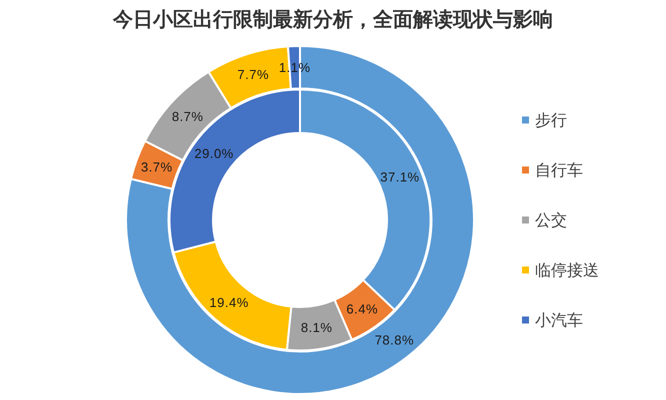  Describe the element at coordinates (333, 20) in the screenshot. I see `title: 今日小区出行限制最新分析，全面解读现状与影响` at that location.